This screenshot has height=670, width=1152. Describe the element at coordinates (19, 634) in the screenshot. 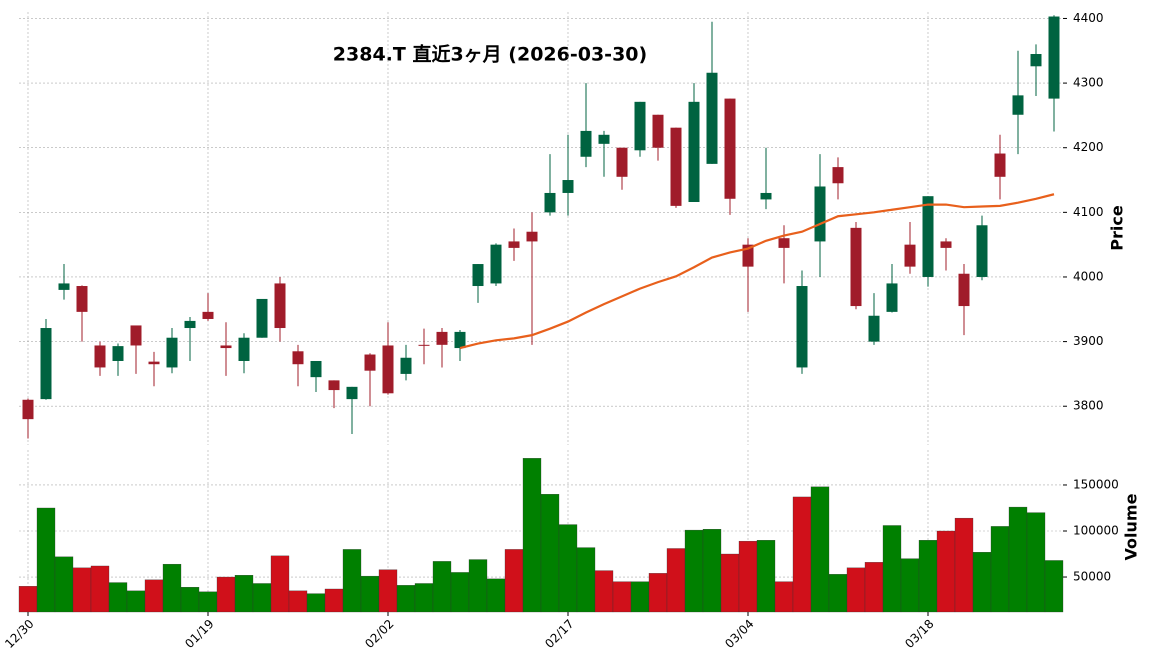

I see `x-tick-label: 12/30` at that location.